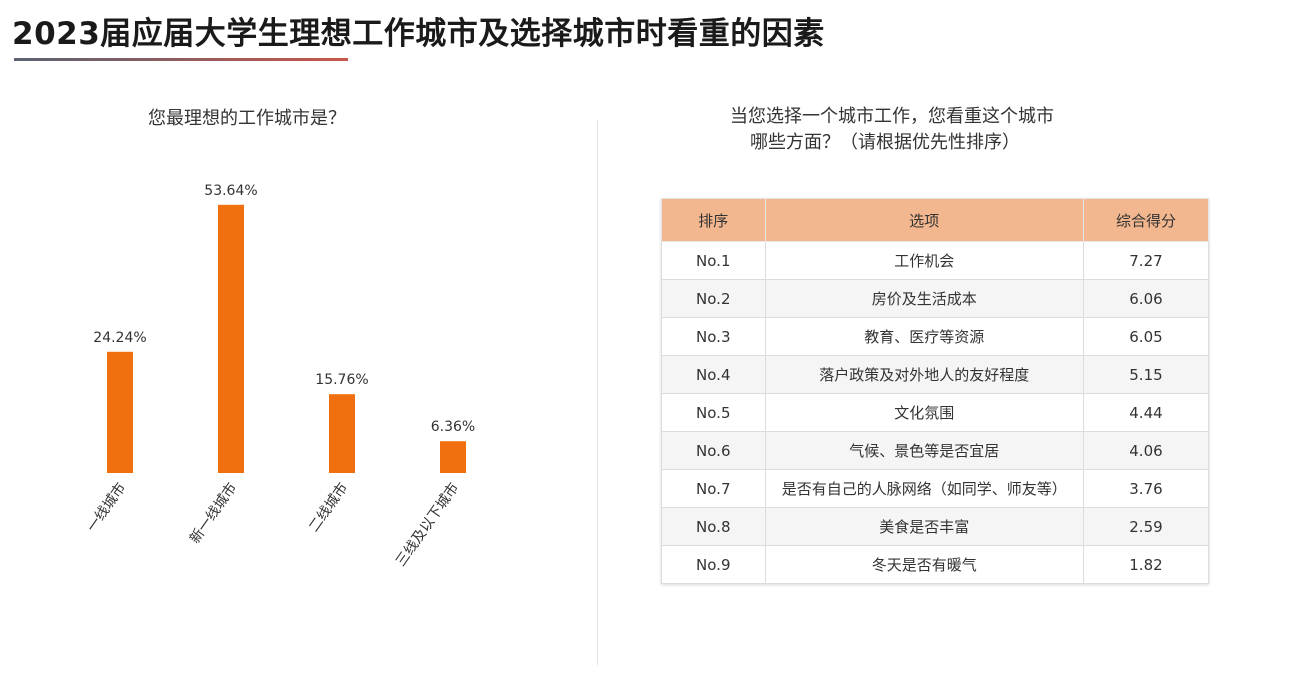  Describe the element at coordinates (597, 392) in the screenshot. I see `panel-divider` at that location.